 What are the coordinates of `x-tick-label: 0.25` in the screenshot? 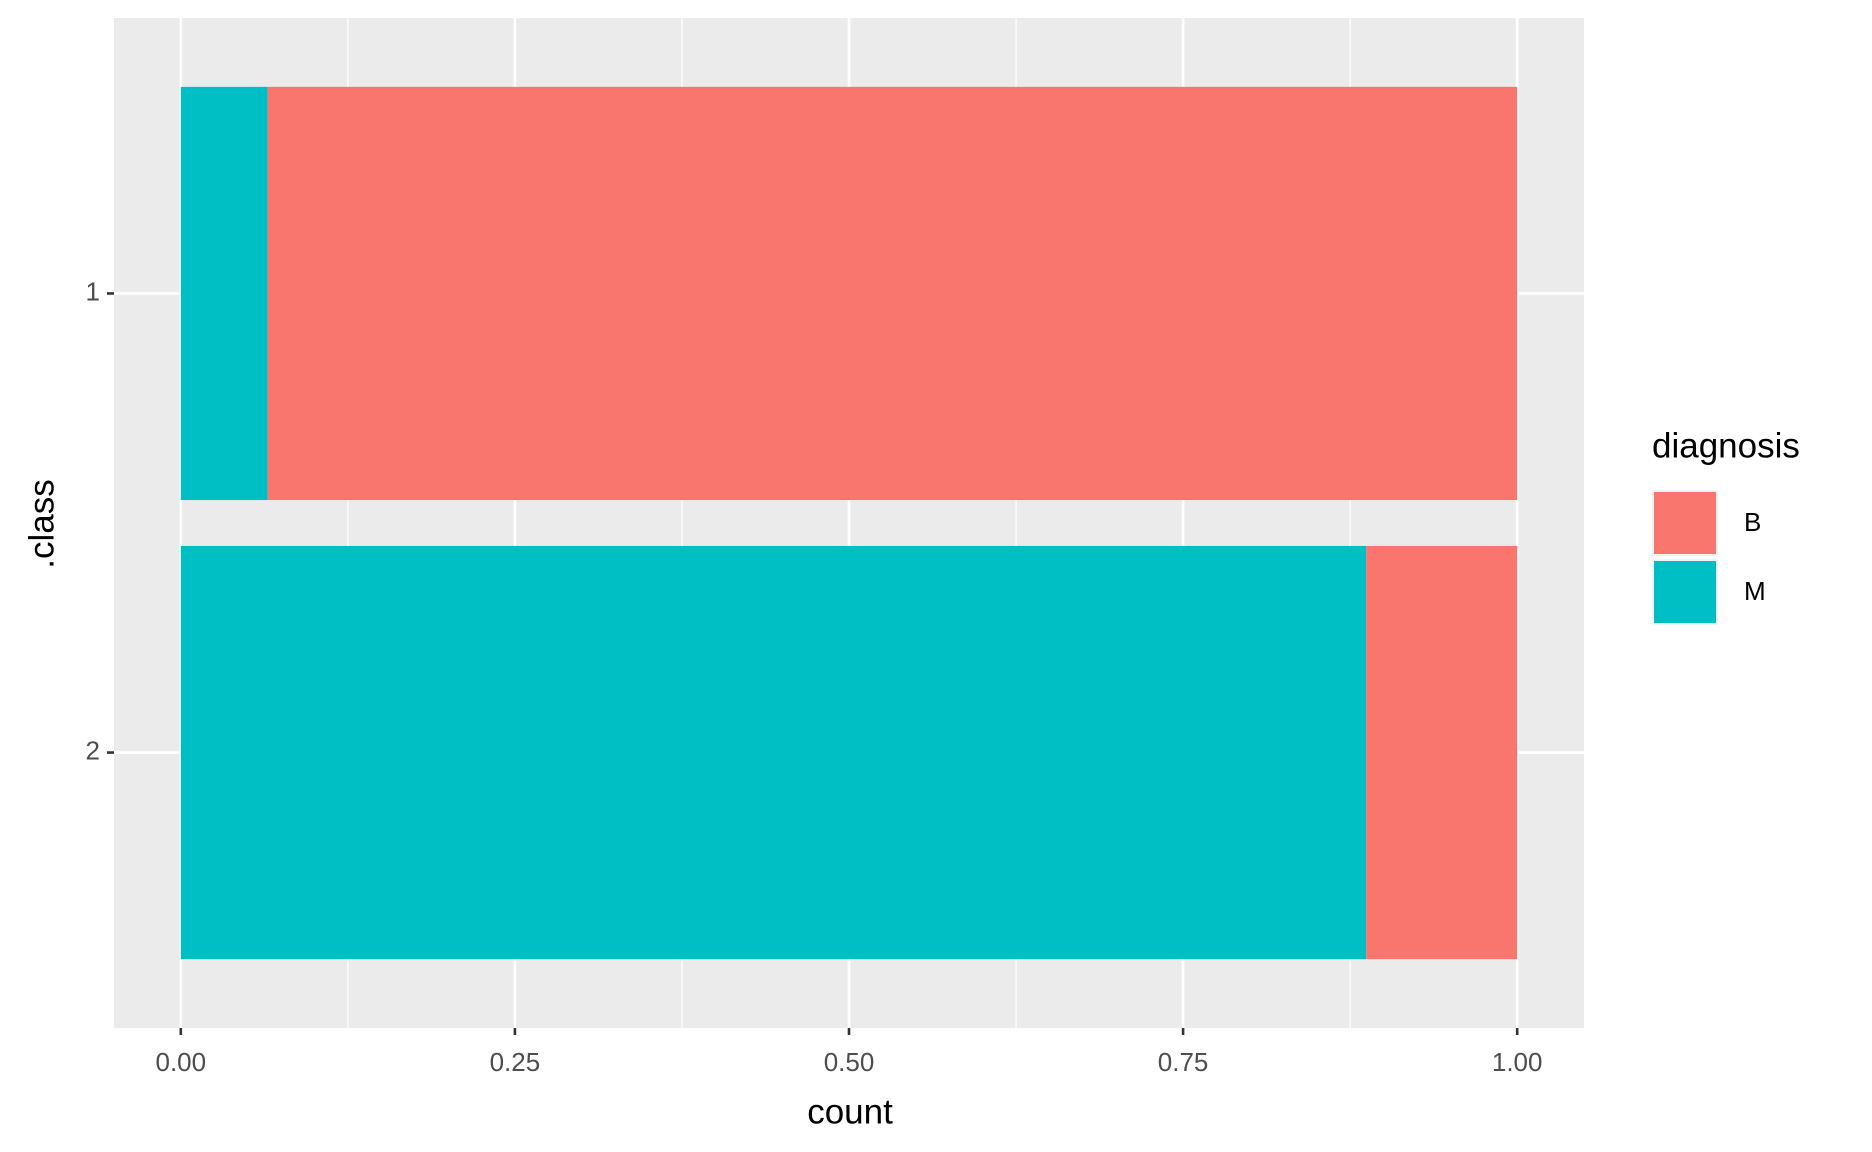 It's located at (515, 1062).